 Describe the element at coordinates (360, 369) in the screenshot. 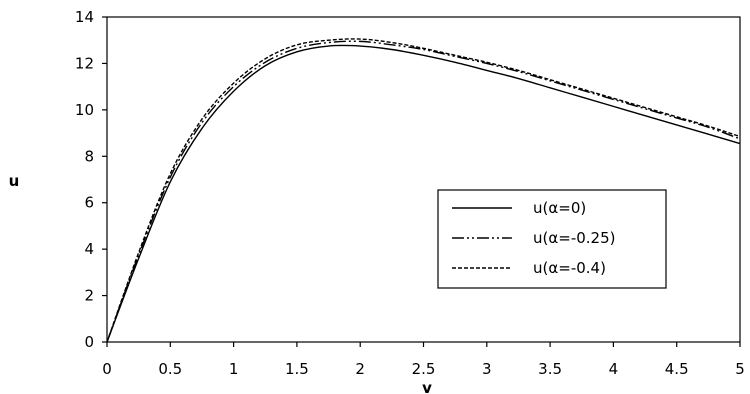

I see `x-tick-label: 2` at that location.